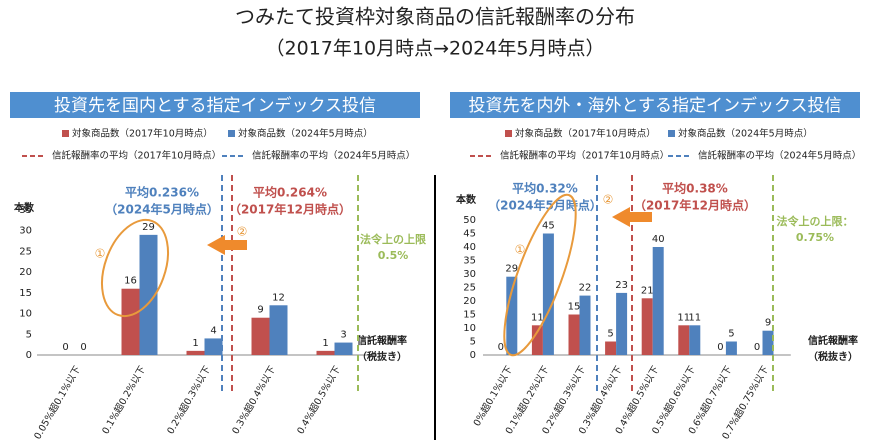 The width and height of the screenshot is (870, 440). I want to click on x-tick-label: 0%超0.1%以下, so click(493, 396).